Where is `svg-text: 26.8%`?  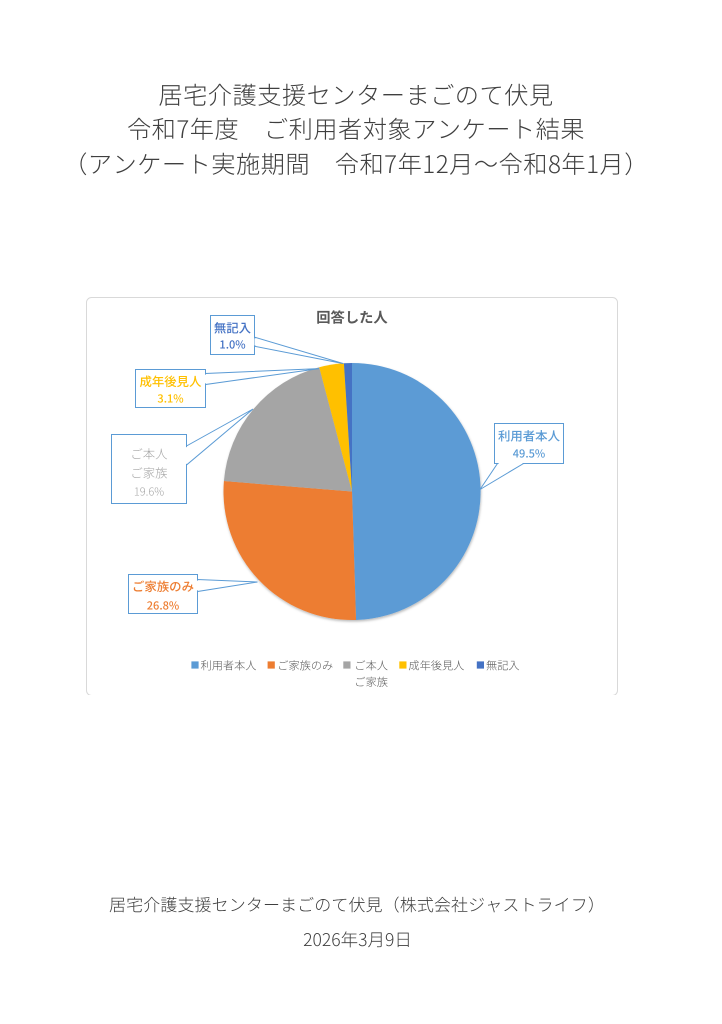
svg-text: 26.8% is located at coordinates (163, 606).